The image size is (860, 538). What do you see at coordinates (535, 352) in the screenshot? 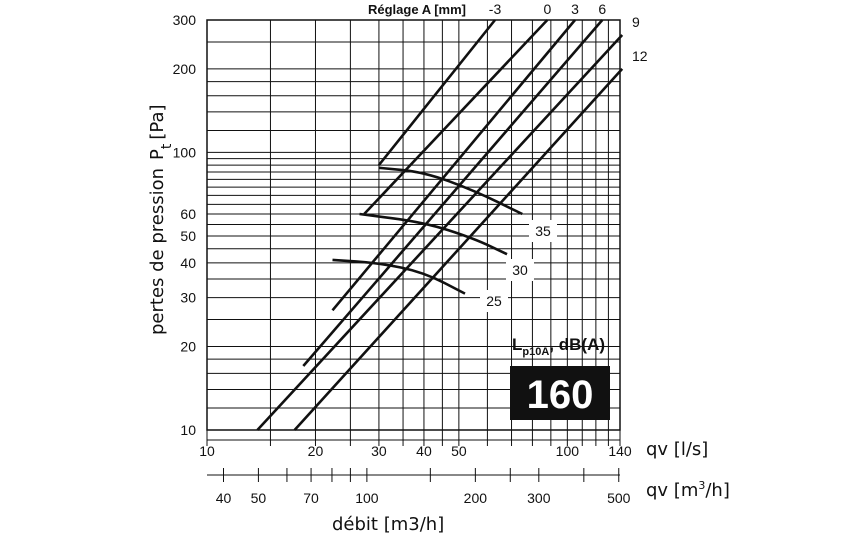
I see `legend-title-sub: p10A` at bounding box center [535, 352].